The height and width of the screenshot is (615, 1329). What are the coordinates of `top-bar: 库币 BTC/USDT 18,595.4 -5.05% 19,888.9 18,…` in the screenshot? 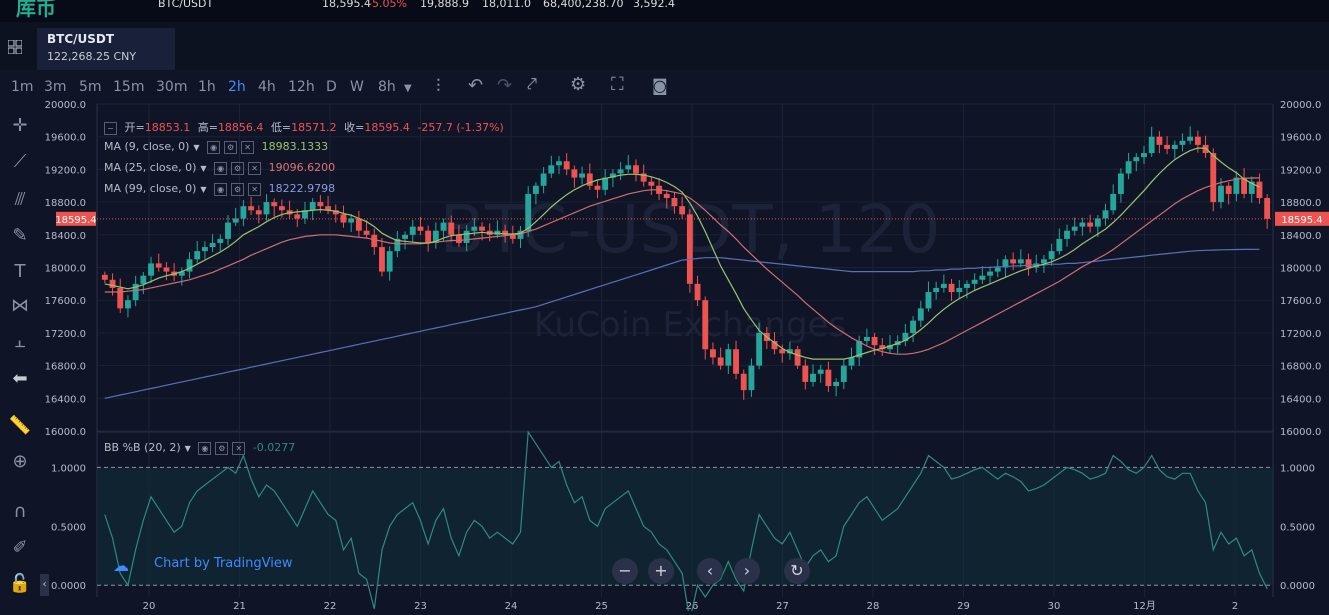 It's located at (664, 11).